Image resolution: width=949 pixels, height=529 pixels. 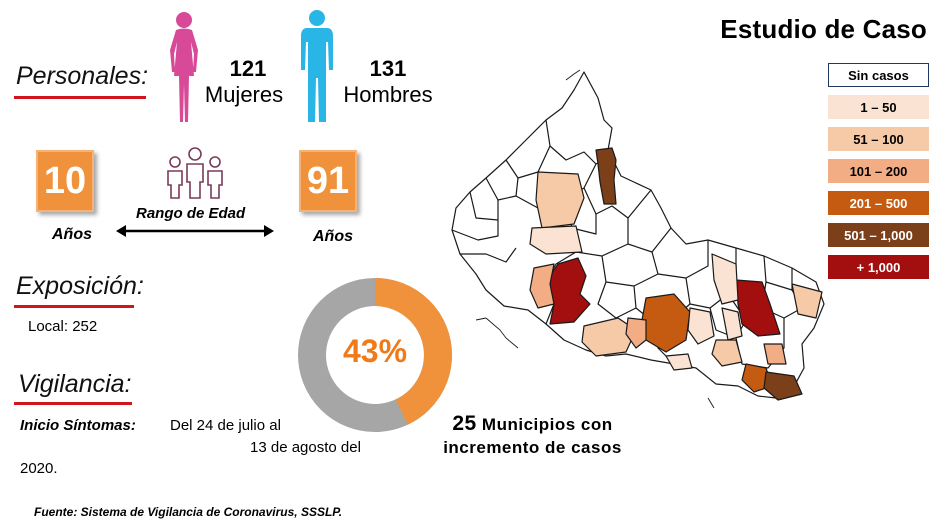 What do you see at coordinates (532, 447) in the screenshot?
I see `municipios-line2: incremento de casos` at bounding box center [532, 447].